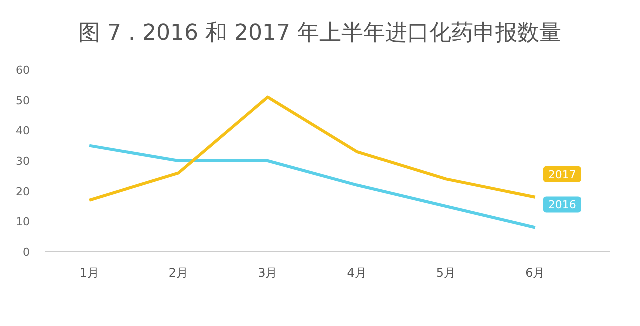 The image size is (640, 326). What do you see at coordinates (23, 222) in the screenshot?
I see `y-tick-label: 10` at bounding box center [23, 222].